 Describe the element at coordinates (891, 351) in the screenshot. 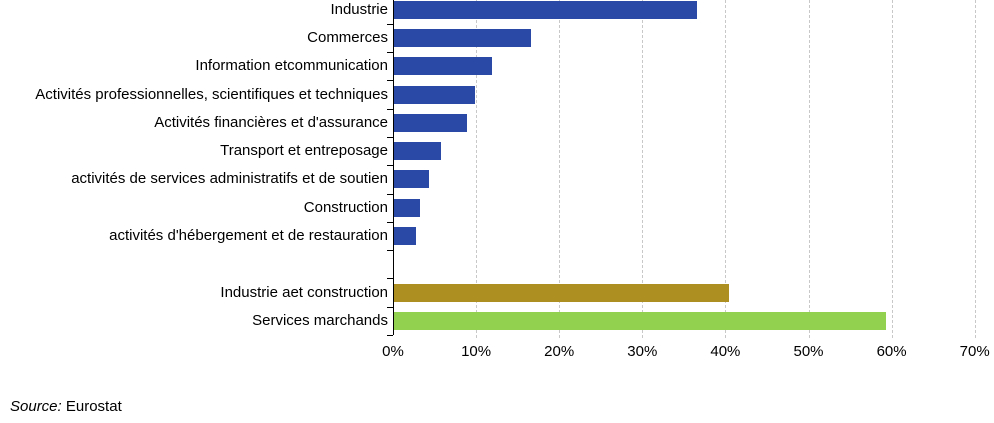

I see `x-tick-label: 60%` at that location.